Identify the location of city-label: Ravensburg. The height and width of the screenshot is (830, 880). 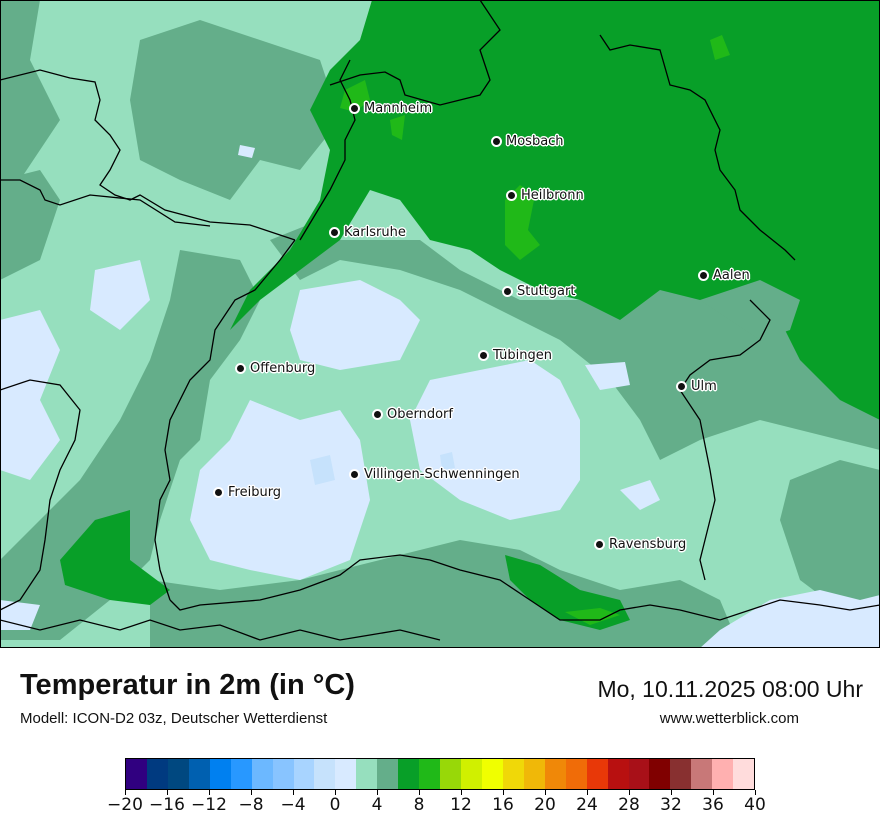
(648, 544).